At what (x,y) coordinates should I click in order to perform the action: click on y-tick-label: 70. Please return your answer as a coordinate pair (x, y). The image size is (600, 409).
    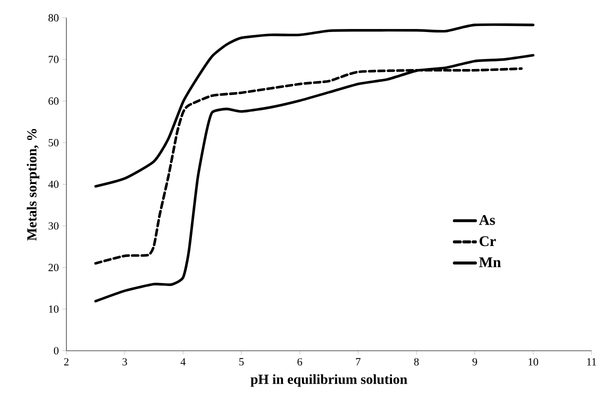
    Looking at the image, I should click on (53, 60).